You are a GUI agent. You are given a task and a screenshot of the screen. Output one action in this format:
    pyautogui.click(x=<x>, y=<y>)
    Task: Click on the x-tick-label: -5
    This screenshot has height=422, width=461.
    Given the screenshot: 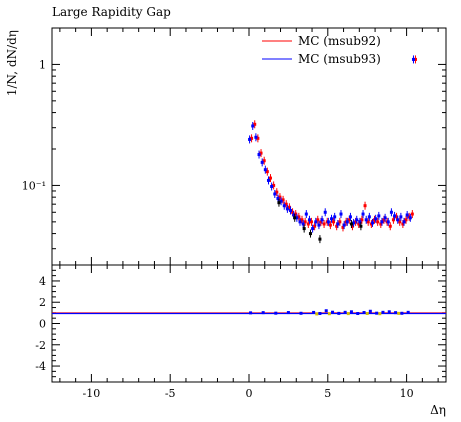 What is the action you would take?
    pyautogui.click(x=170, y=393)
    